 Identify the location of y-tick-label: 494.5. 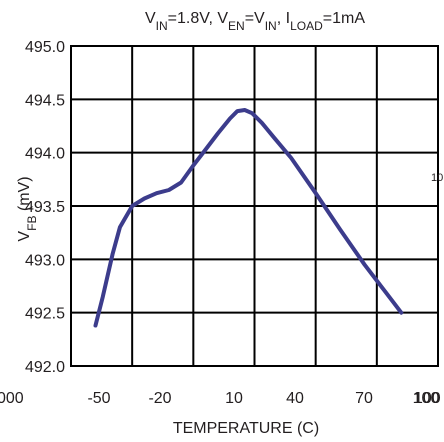
(45, 100).